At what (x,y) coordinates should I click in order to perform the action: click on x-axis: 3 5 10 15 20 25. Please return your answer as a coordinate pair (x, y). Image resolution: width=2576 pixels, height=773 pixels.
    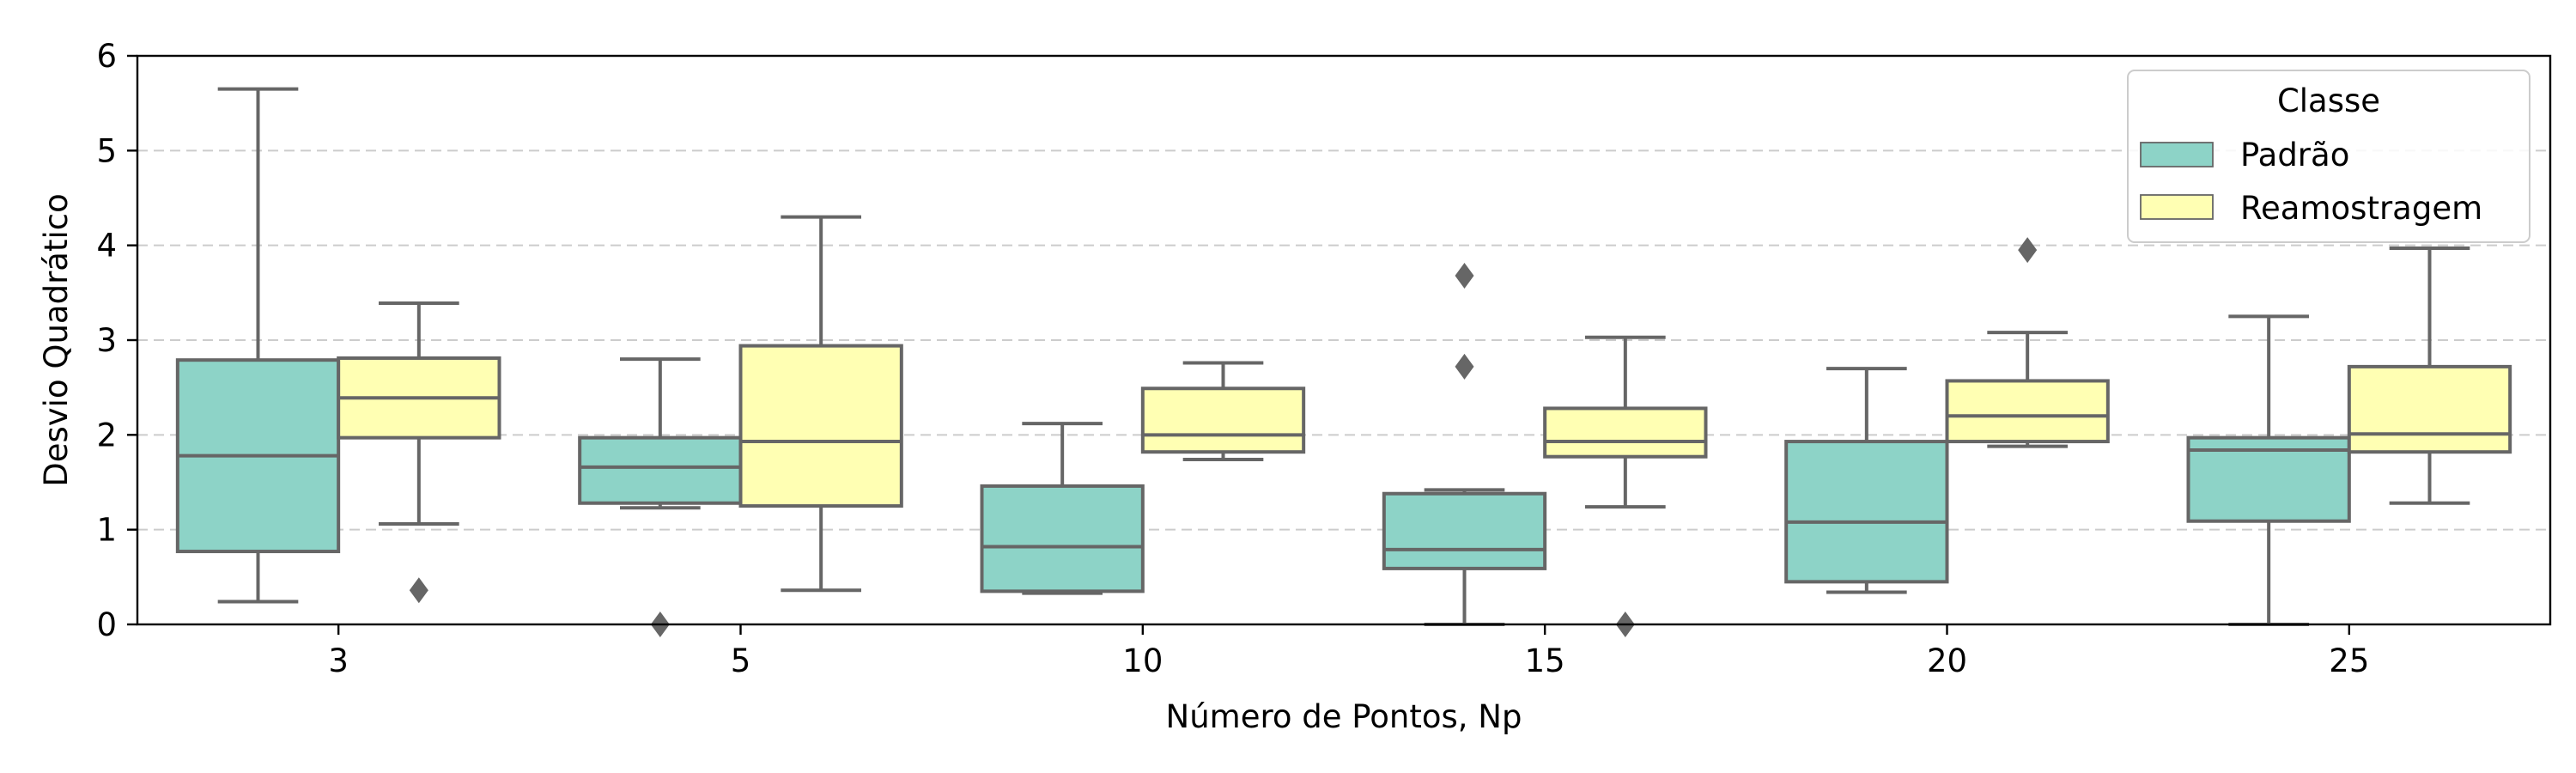
    Looking at the image, I should click on (1349, 652).